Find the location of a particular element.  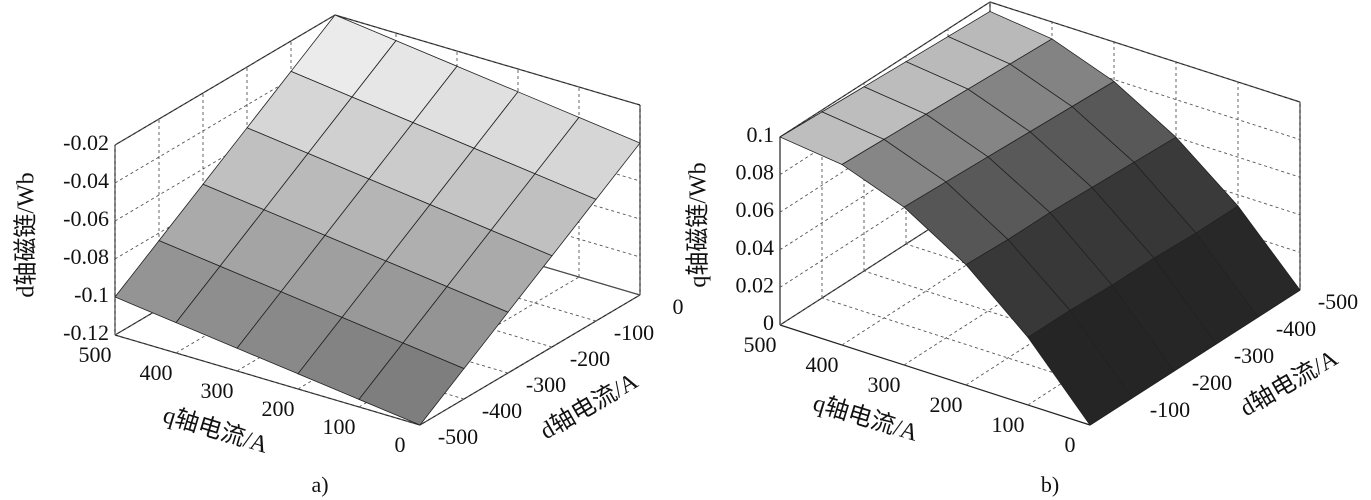

z-tick-label: -0.02 is located at coordinates (86, 142).